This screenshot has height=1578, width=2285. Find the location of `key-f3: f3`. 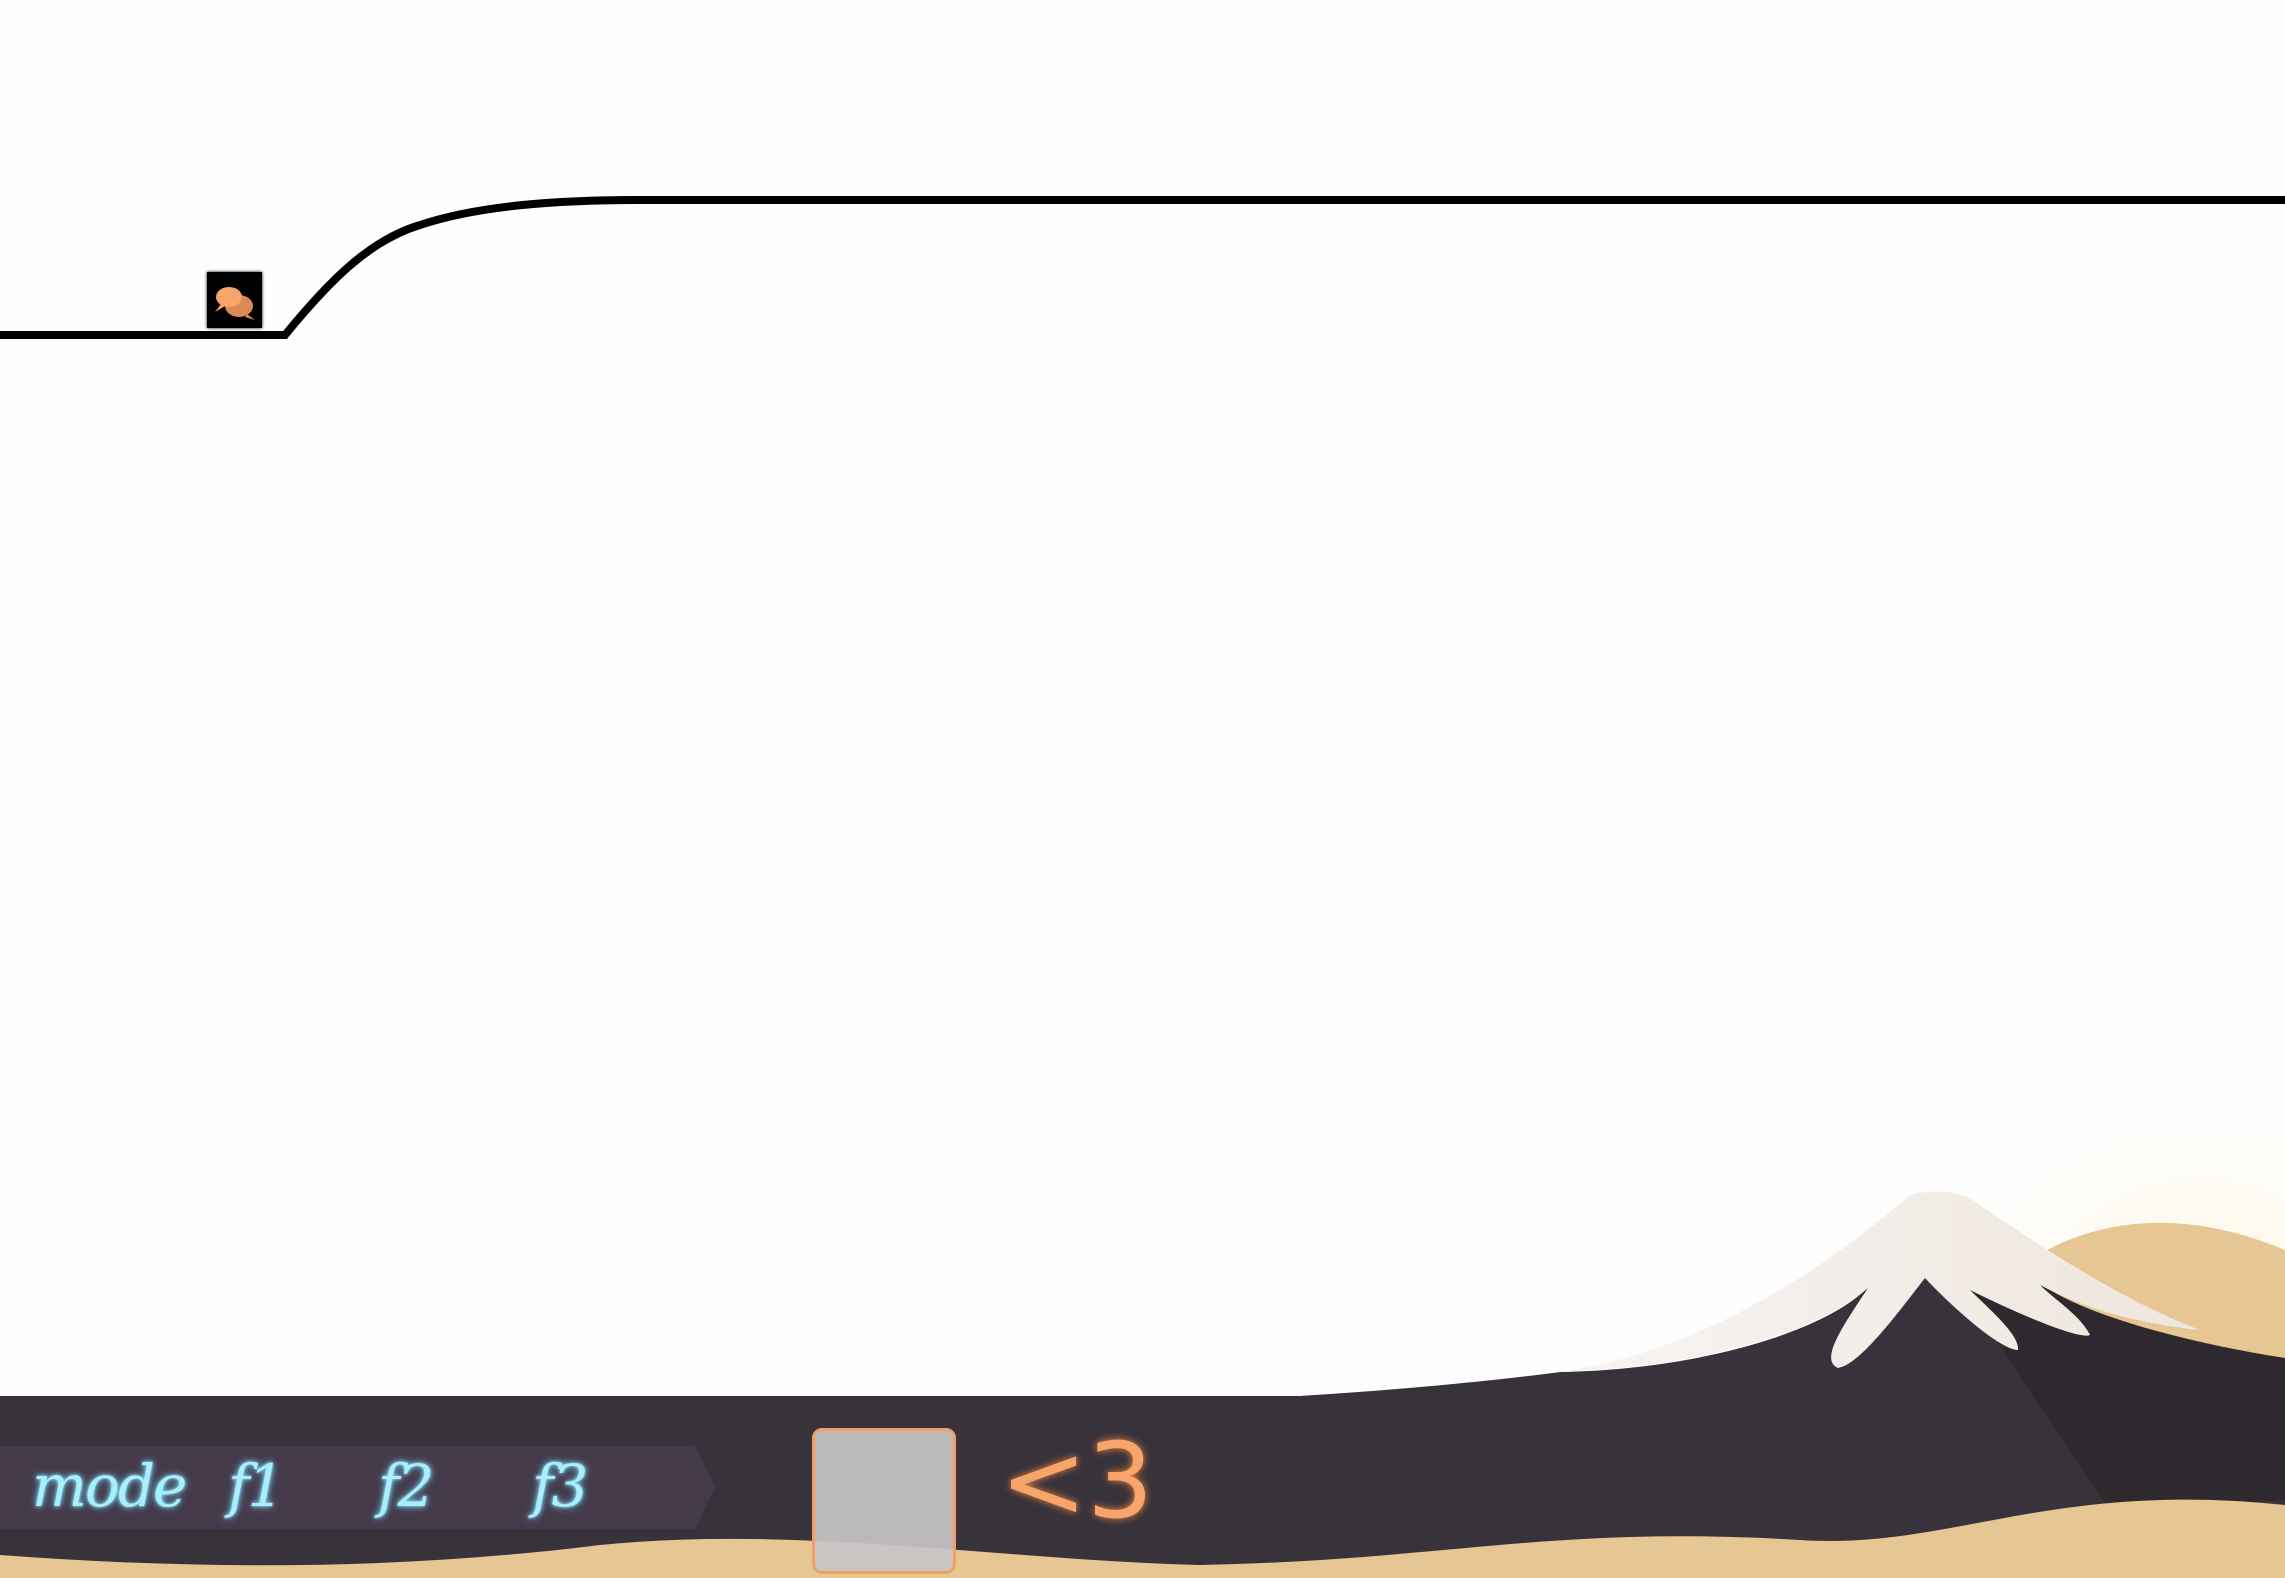

key-f3: f3 is located at coordinates (560, 1486).